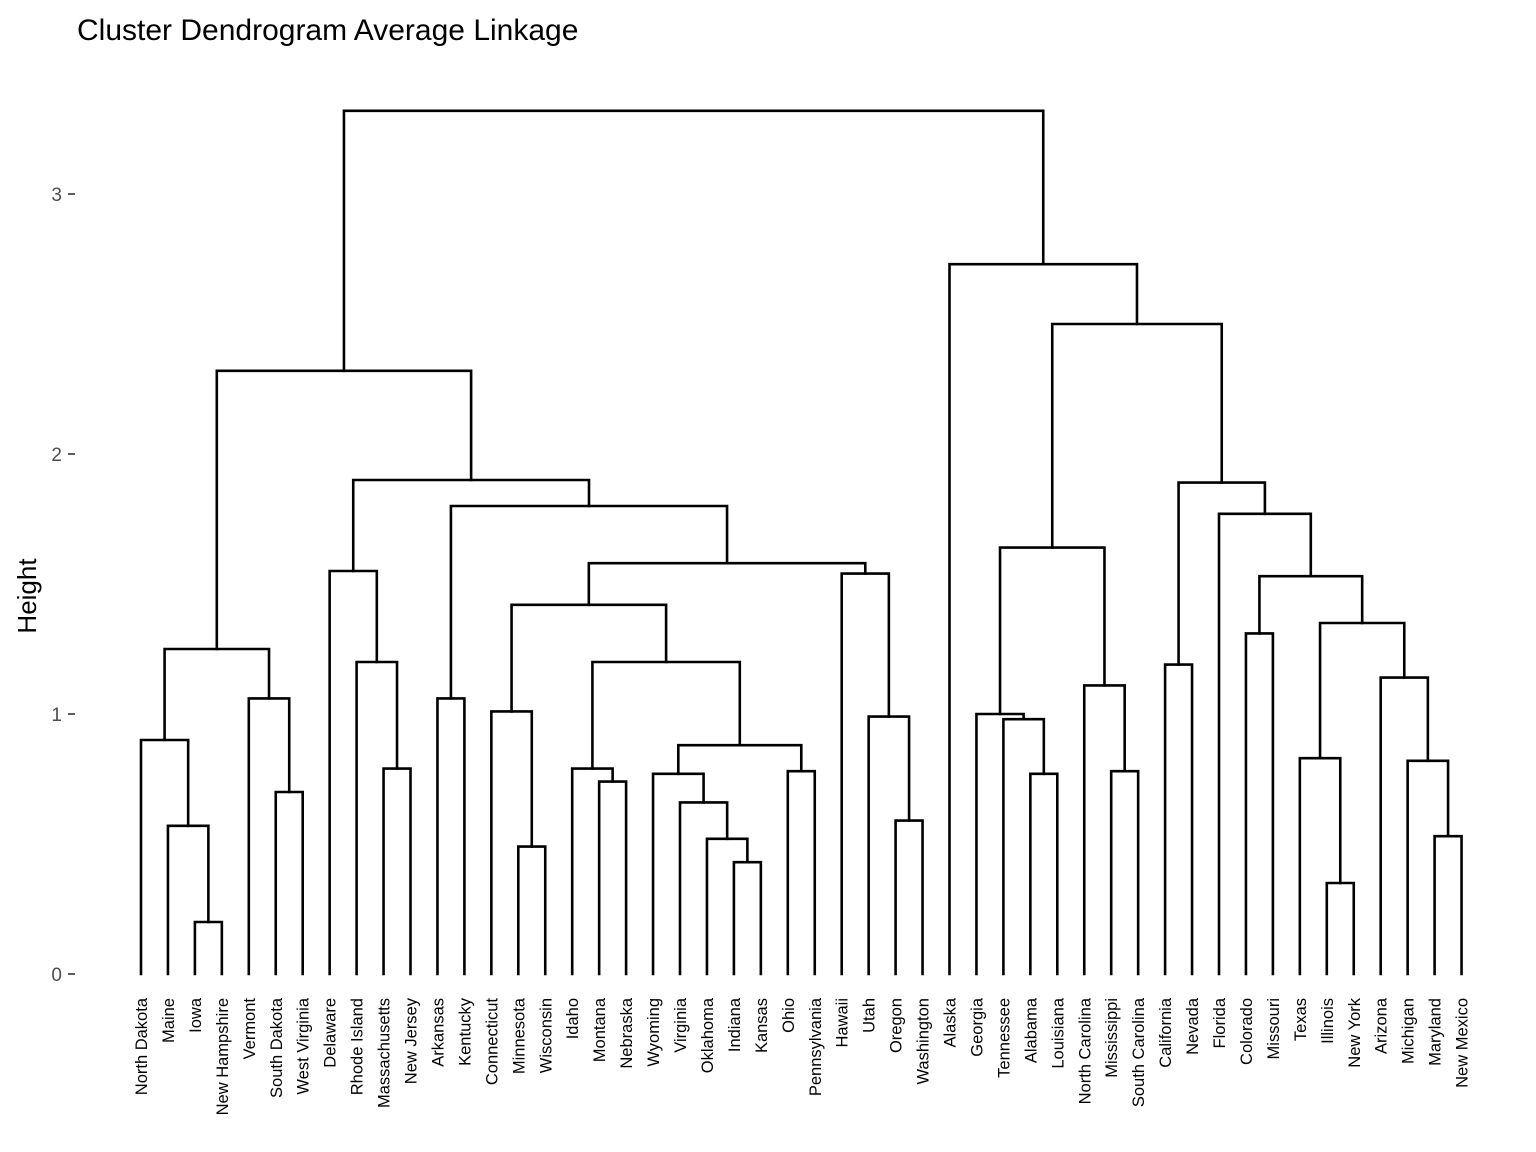 Image resolution: width=1536 pixels, height=1152 pixels. What do you see at coordinates (56, 195) in the screenshot?
I see `y-tick-label: 3` at bounding box center [56, 195].